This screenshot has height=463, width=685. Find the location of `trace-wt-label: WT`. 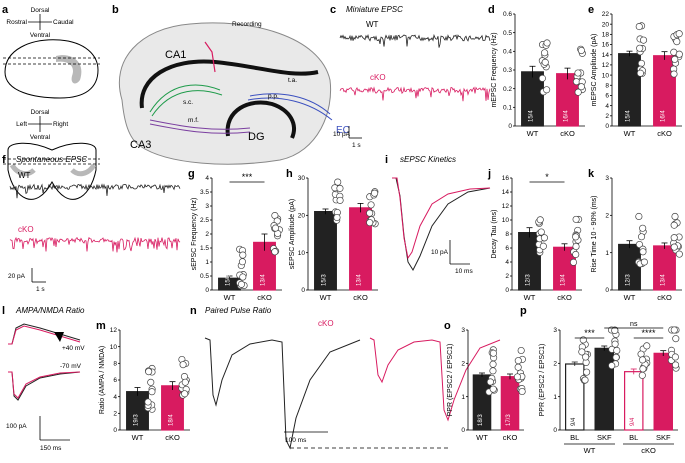

trace-wt-label: WT is located at coordinates (372, 24).